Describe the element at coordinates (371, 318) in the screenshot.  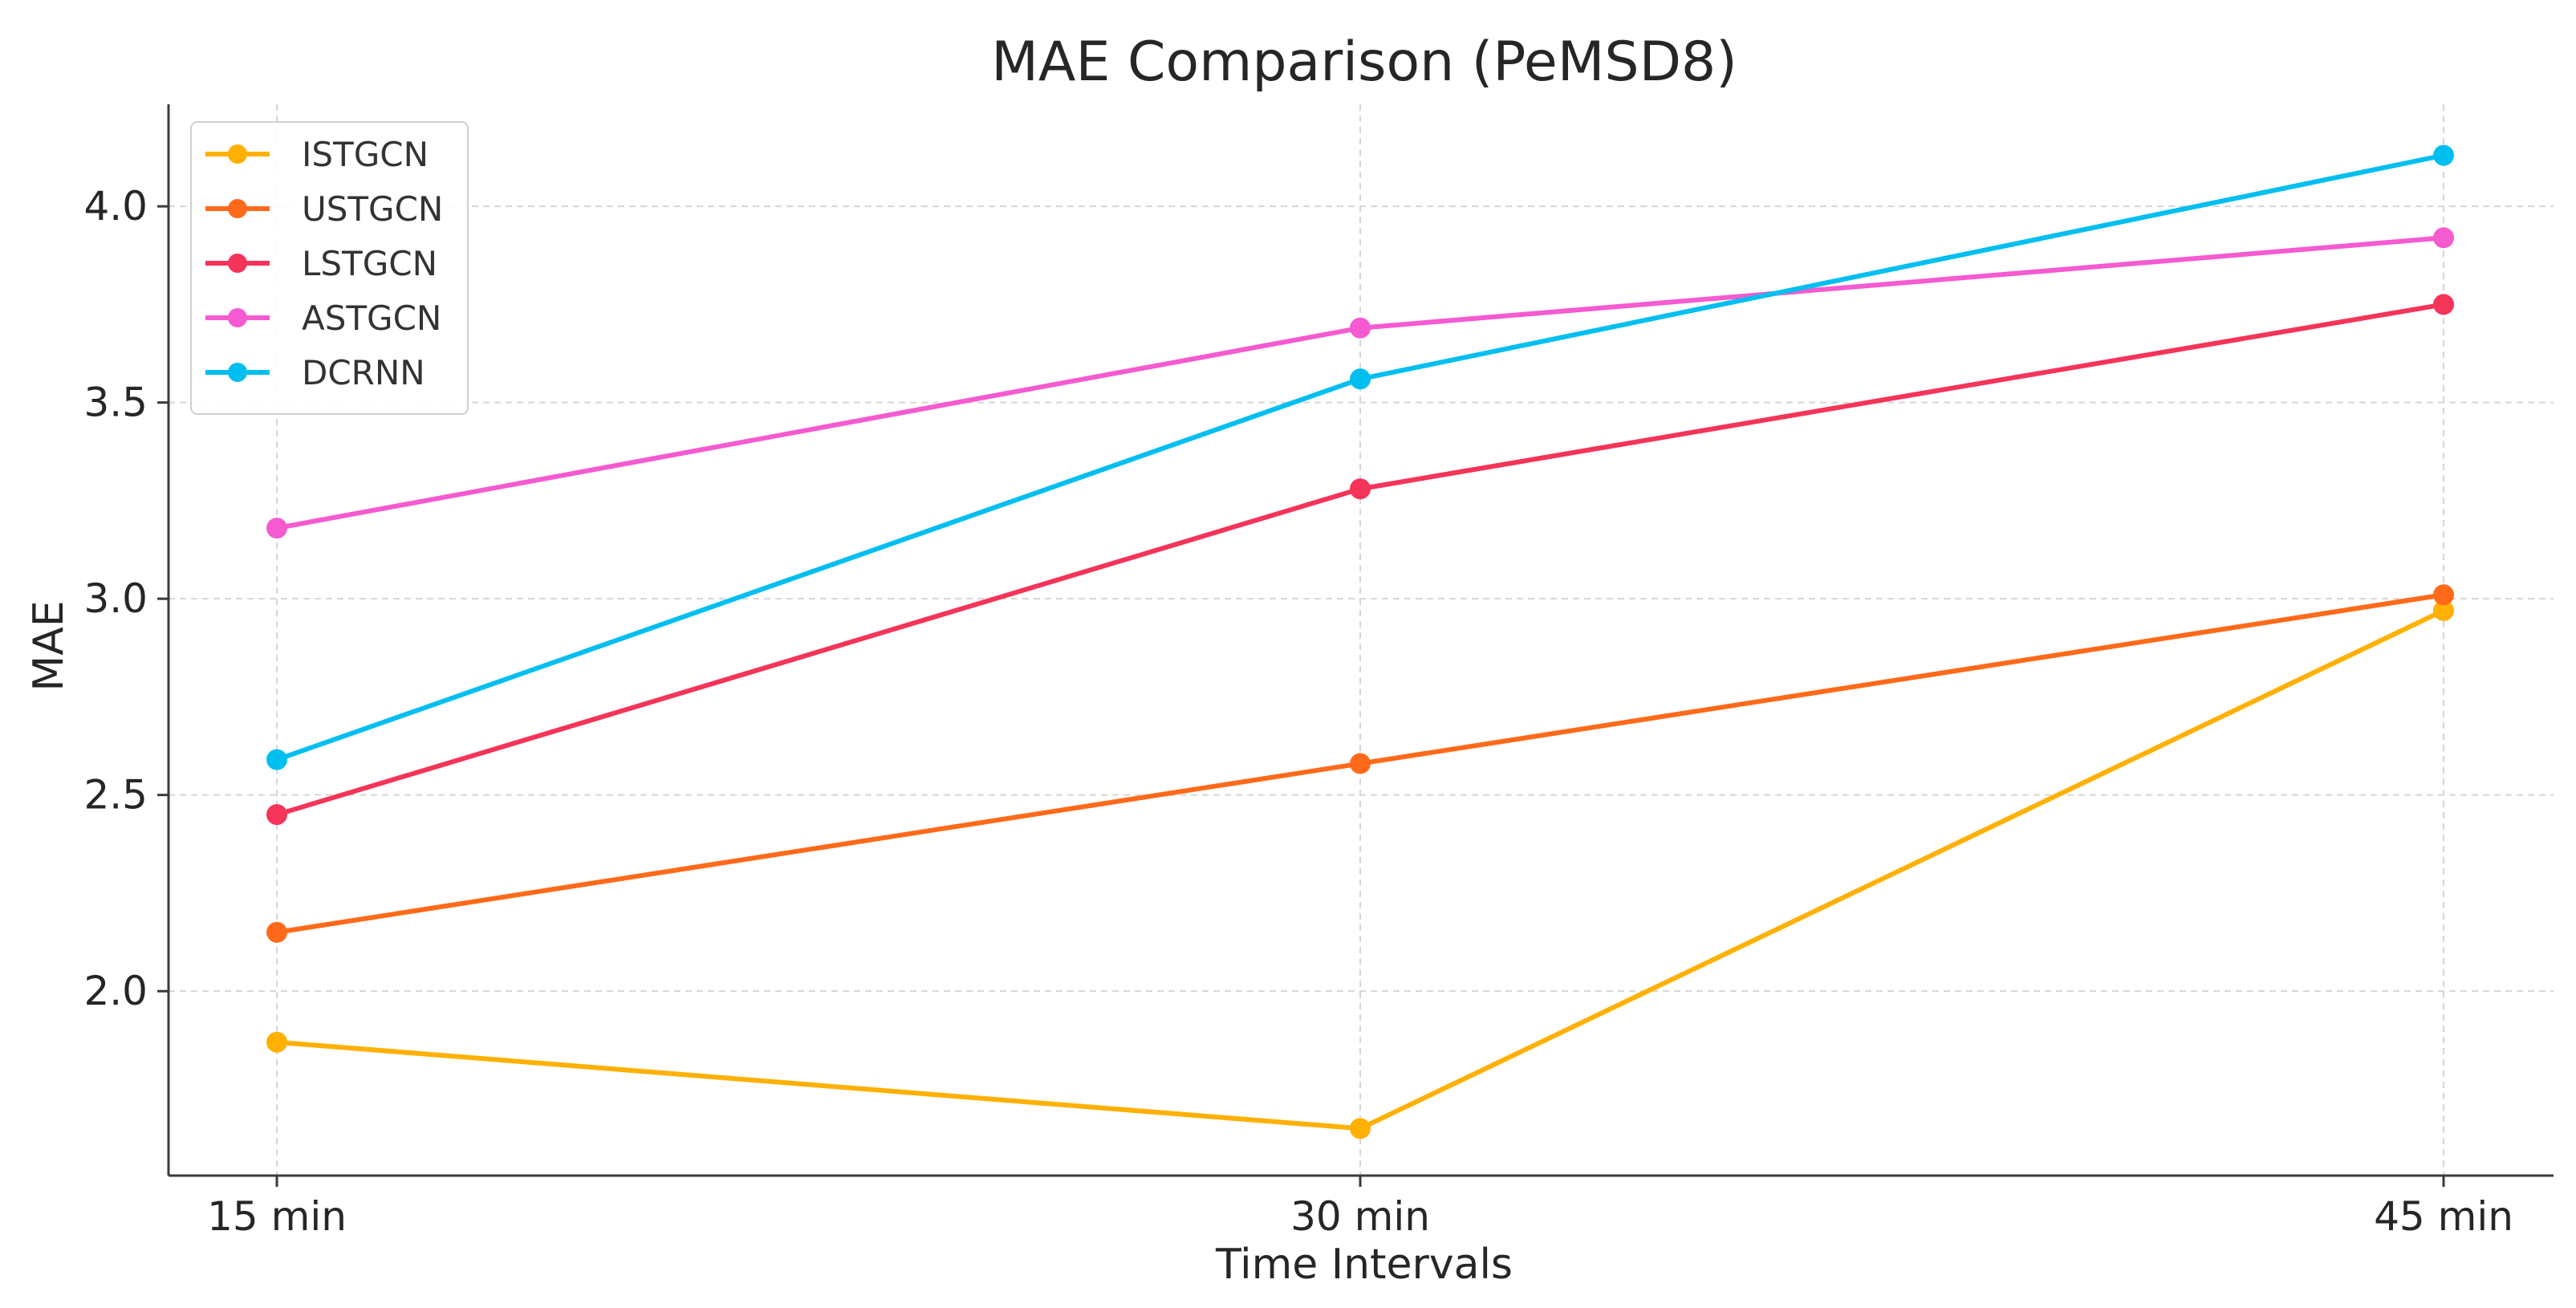
I see `legend-label: ASTGCN` at that location.